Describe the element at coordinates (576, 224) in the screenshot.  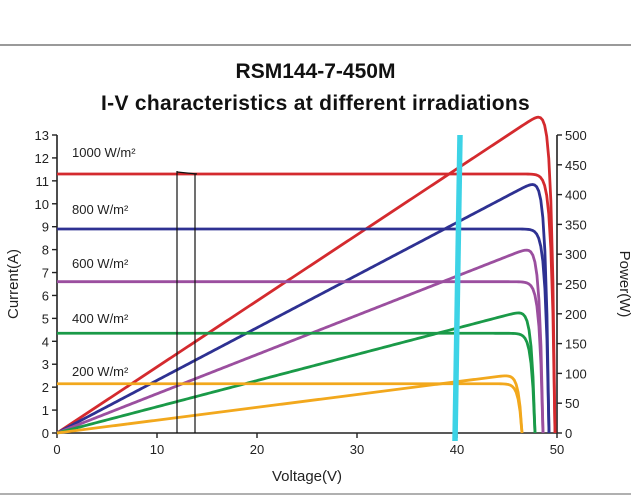
I see `y2-tick-label: 350` at that location.